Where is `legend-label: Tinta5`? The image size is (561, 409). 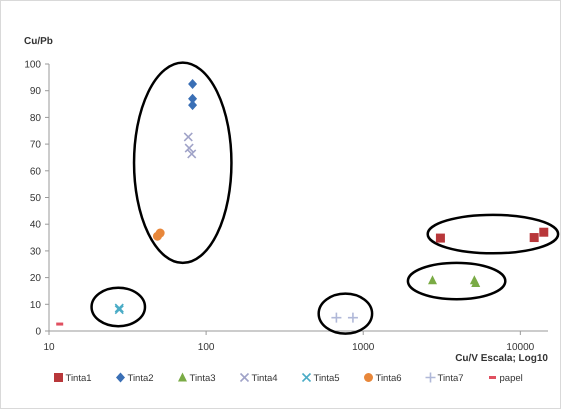 legend-label: Tinta5 is located at coordinates (327, 378).